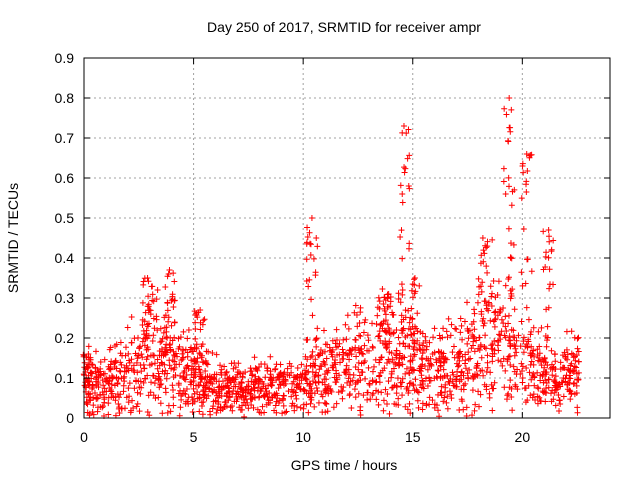  I want to click on y-tick-label: 0.4, so click(65, 258).